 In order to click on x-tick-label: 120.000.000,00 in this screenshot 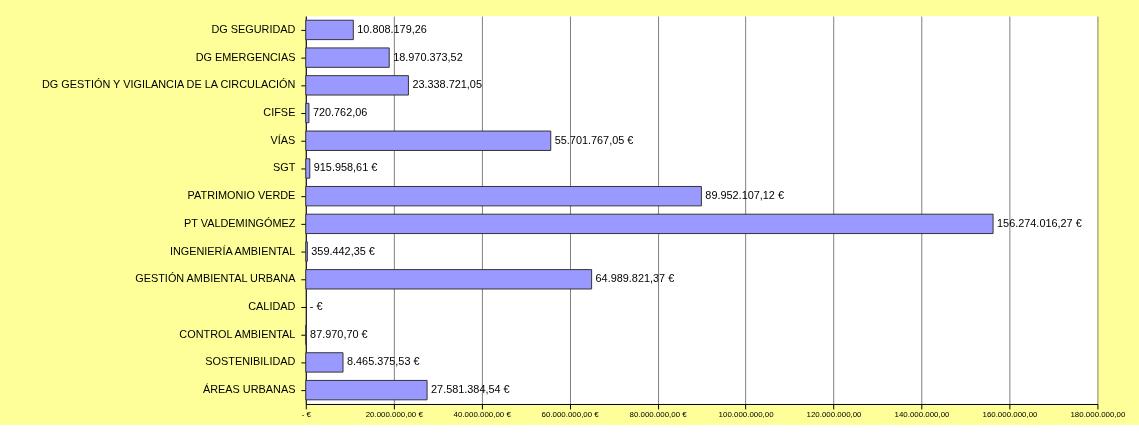, I will do `click(834, 415)`.